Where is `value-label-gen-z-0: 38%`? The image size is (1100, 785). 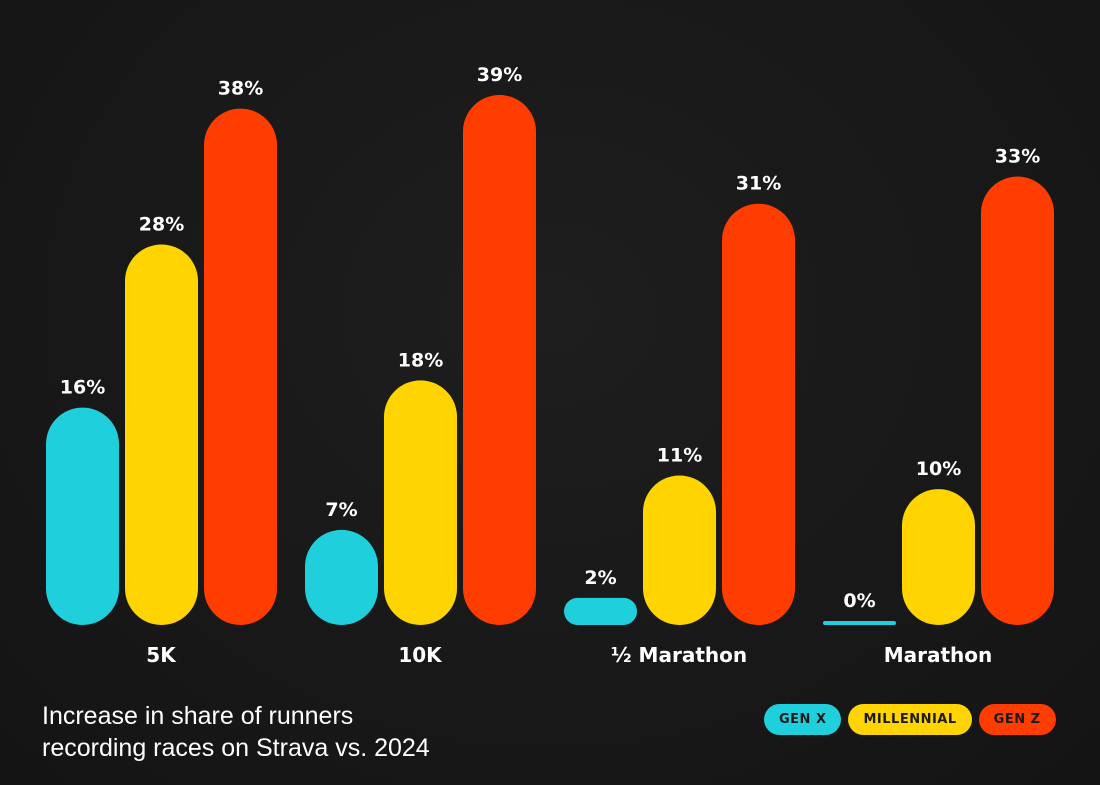
value-label-gen-z-0: 38% is located at coordinates (240, 89).